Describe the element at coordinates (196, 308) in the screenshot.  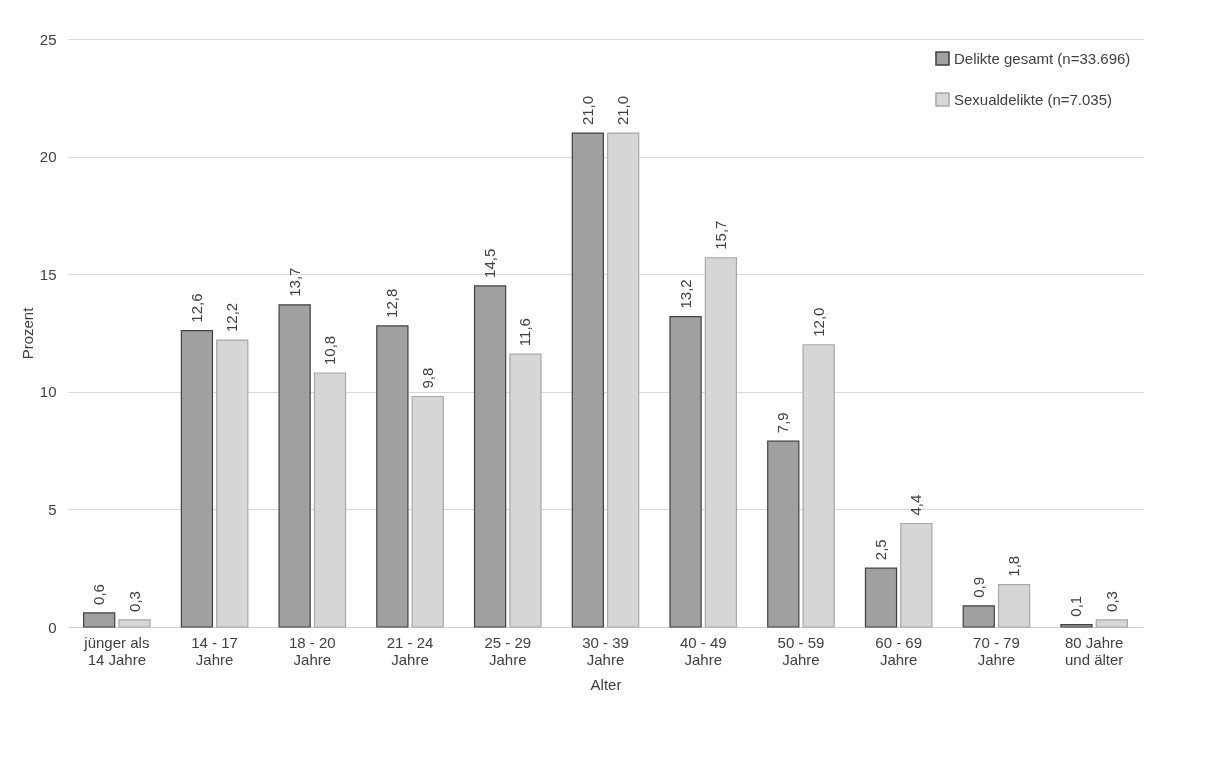
I see `data-label: 12,6` at that location.